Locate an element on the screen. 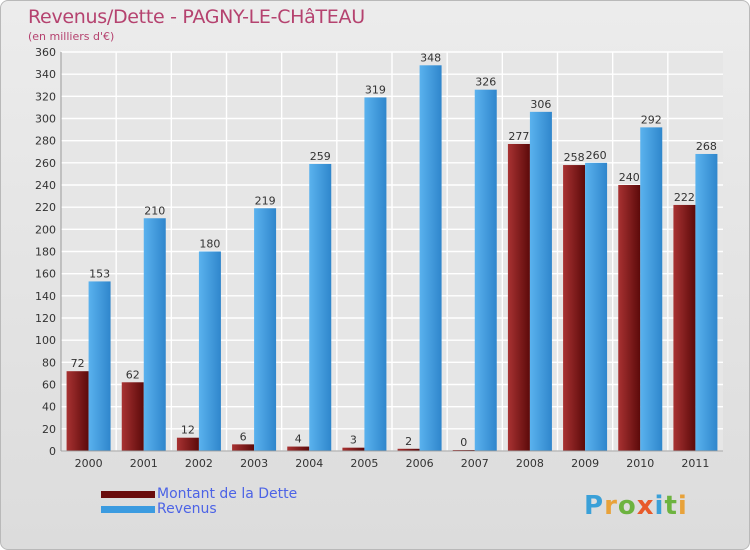  data-label-revenus: 319 is located at coordinates (375, 89).